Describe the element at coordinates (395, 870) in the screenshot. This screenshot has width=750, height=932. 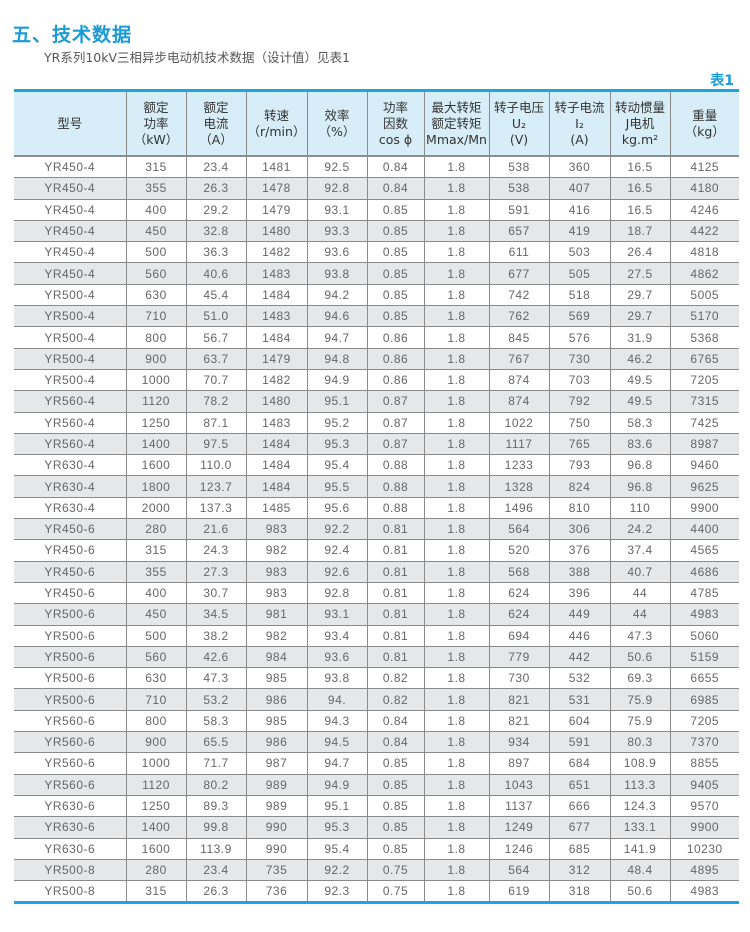
I see `table-cell: 0.75` at that location.